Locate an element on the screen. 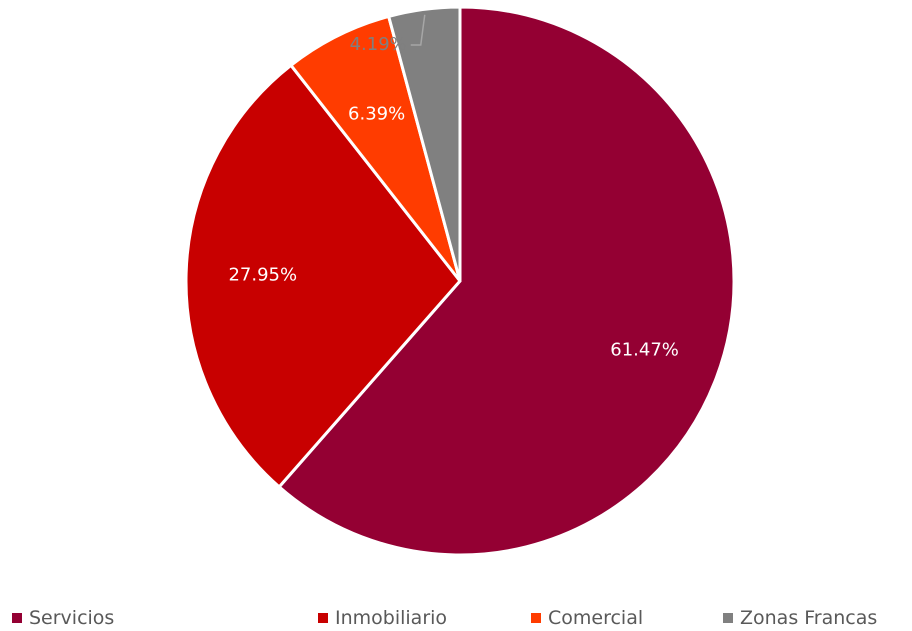 The height and width of the screenshot is (631, 912). legend-item-inmobiliario: Inmobiliario is located at coordinates (382, 618).